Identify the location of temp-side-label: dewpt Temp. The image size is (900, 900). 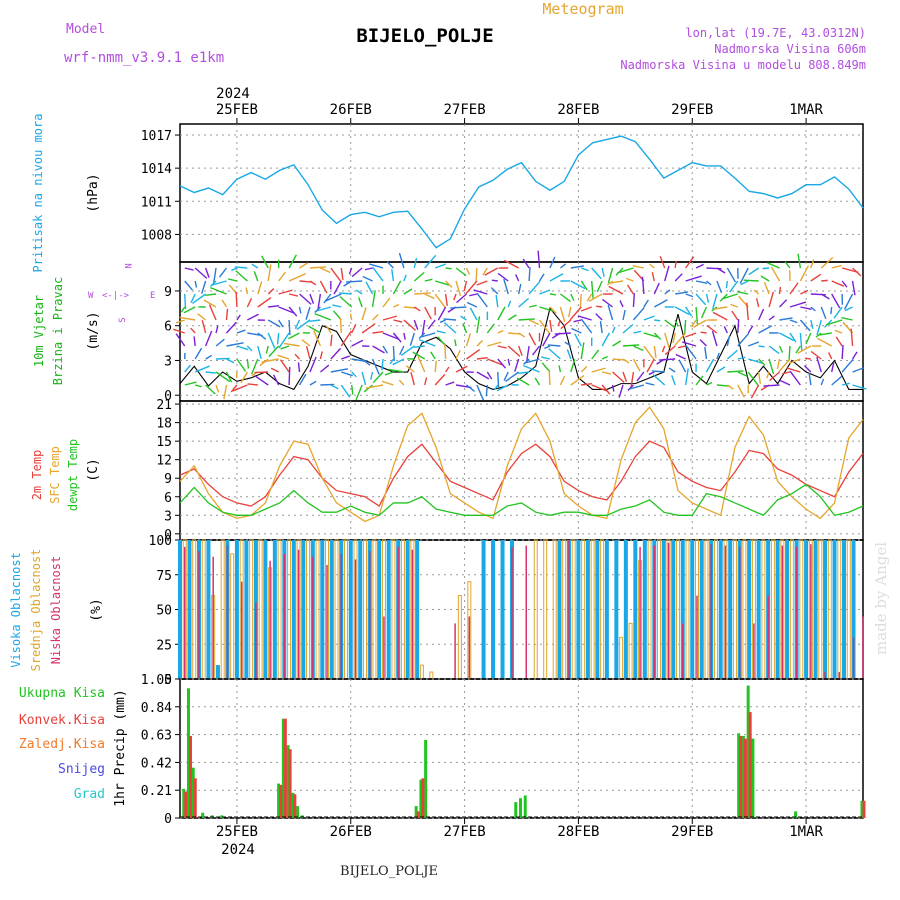
(73, 475).